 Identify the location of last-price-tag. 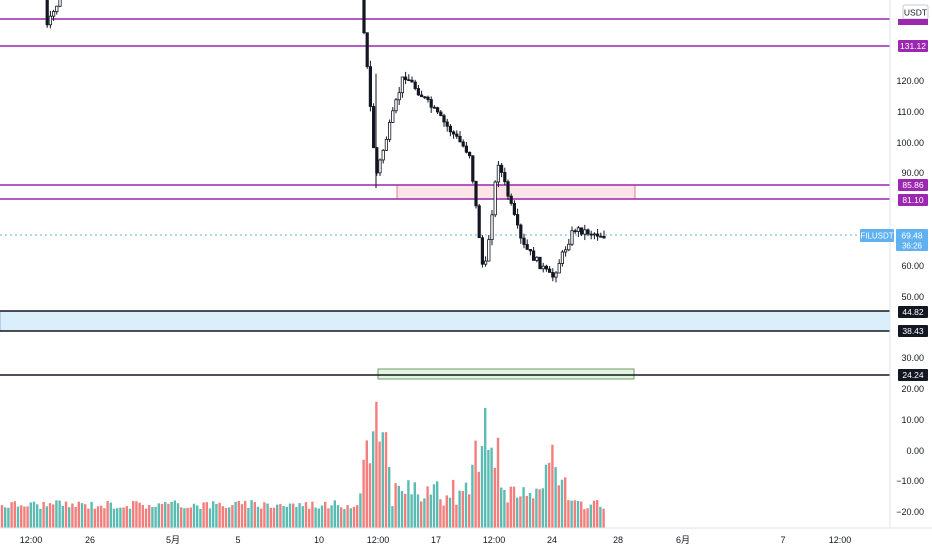
(912, 240).